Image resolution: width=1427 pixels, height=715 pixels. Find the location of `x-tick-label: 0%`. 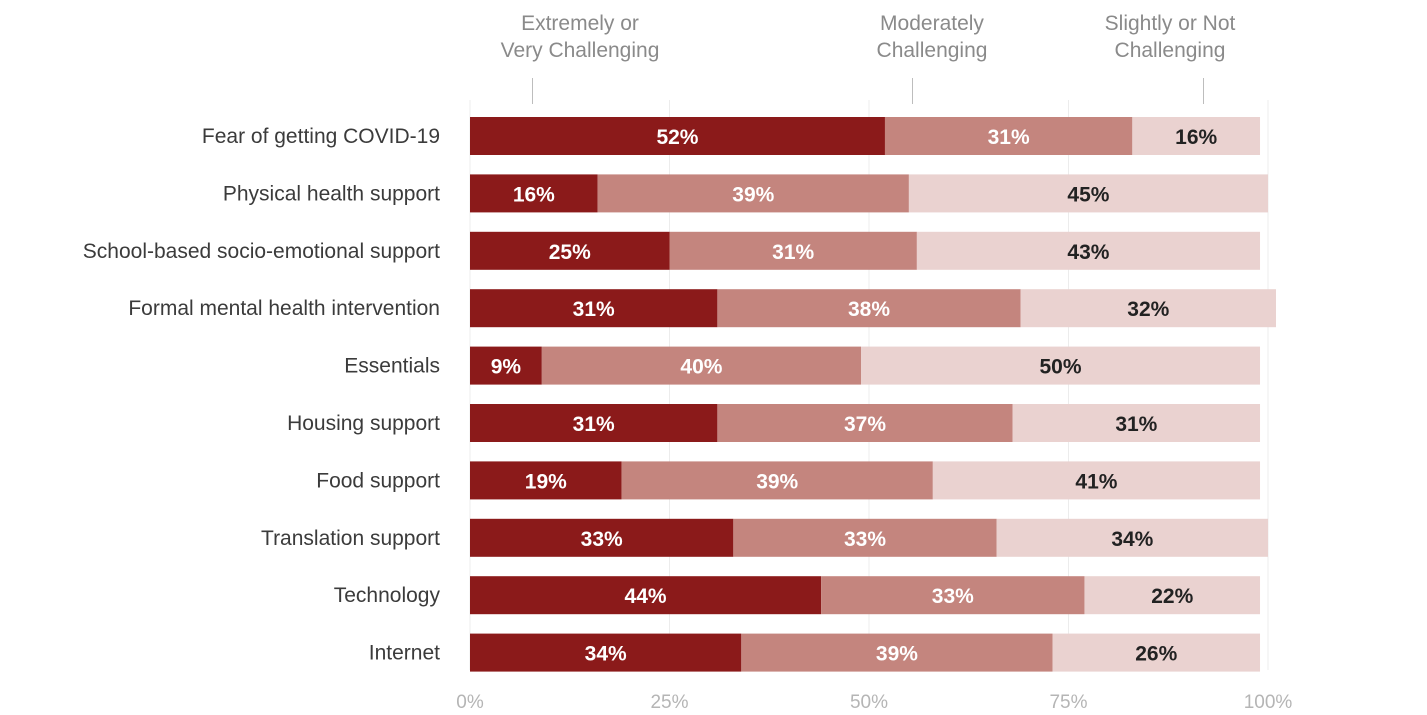

x-tick-label: 0% is located at coordinates (470, 702).